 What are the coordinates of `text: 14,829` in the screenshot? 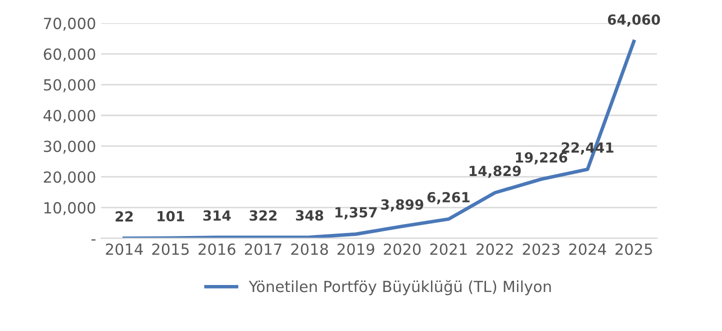 It's located at (495, 172).